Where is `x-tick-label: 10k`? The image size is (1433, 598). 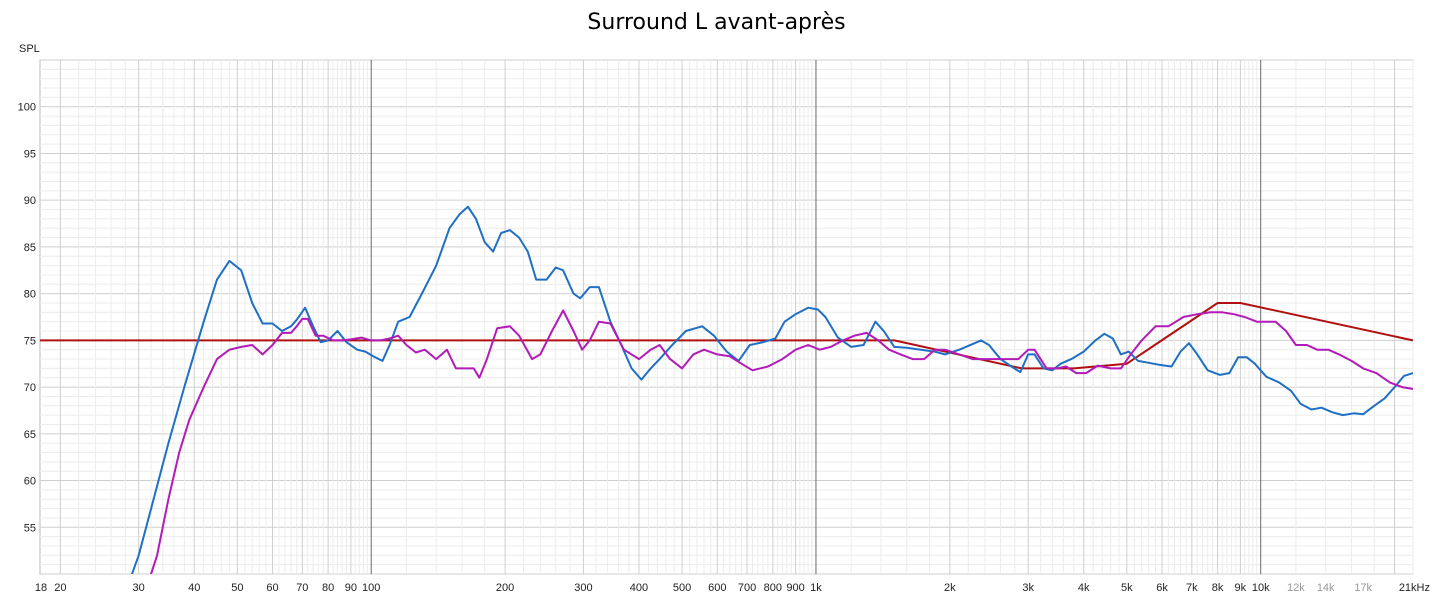
x-tick-label: 10k is located at coordinates (1261, 588).